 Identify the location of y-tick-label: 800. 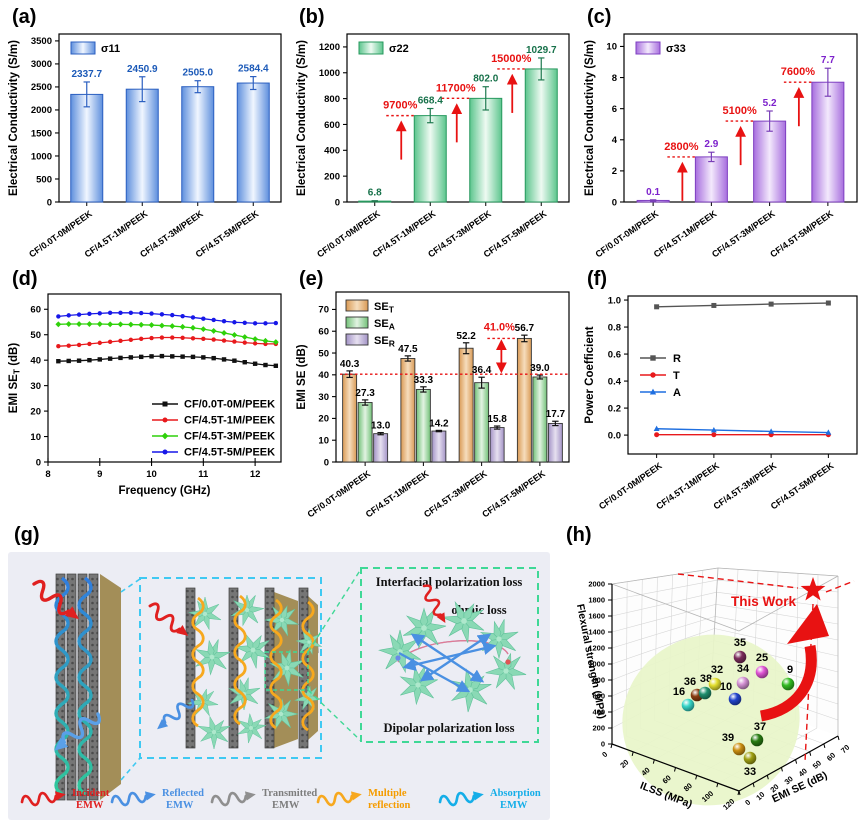
(332, 99).